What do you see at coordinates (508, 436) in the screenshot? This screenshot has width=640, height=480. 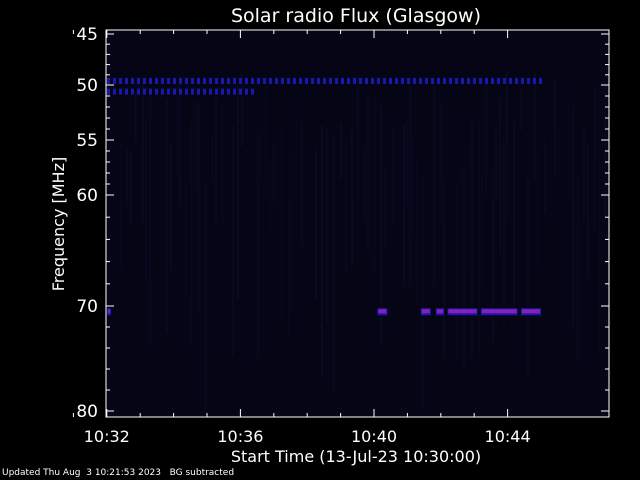 I see `x-tick-label: 10:44` at bounding box center [508, 436].